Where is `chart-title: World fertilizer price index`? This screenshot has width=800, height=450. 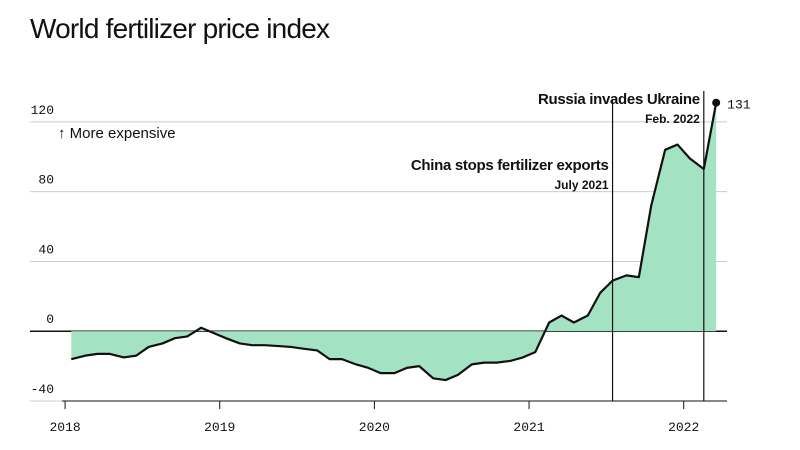
chart-title: World fertilizer price index is located at coordinates (180, 28).